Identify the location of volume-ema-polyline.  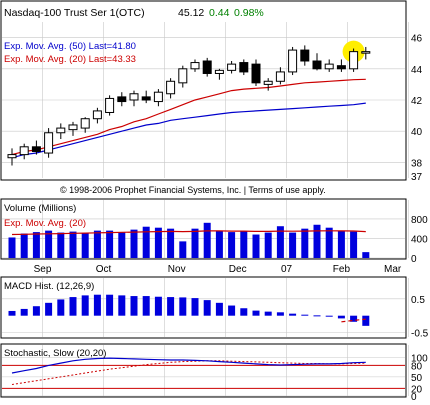
(188, 233).